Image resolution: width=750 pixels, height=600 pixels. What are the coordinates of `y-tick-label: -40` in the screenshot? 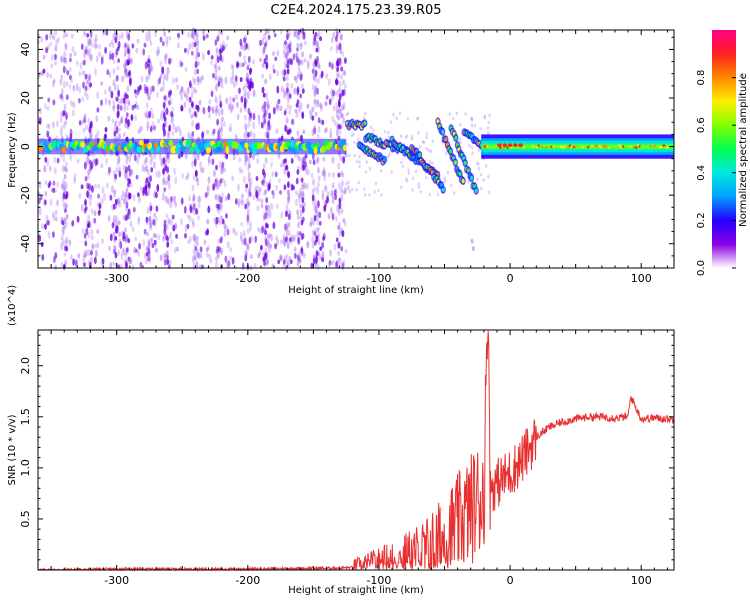 It's located at (25, 244).